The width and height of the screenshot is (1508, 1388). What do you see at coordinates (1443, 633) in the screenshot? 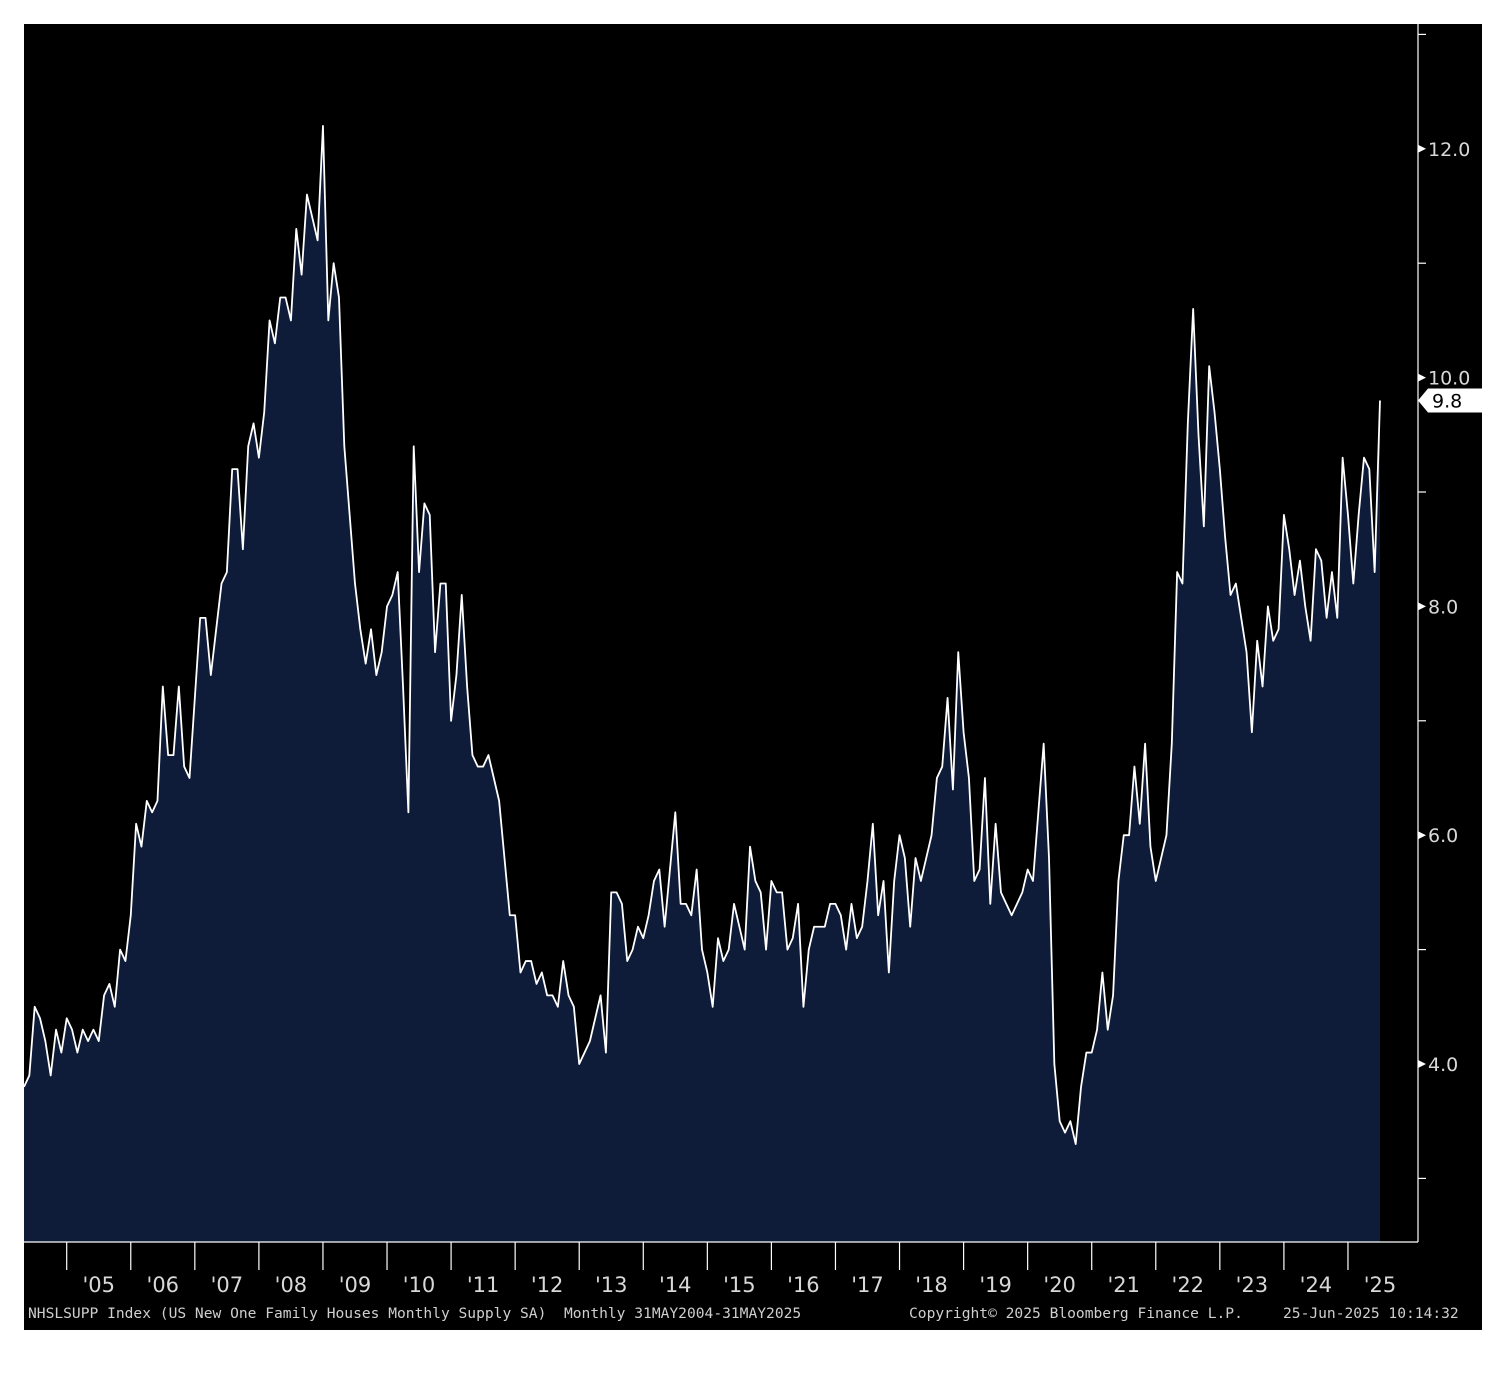
I see `y-axis: 4.0 6.0 8.0 10.0 12.0` at bounding box center [1443, 633].